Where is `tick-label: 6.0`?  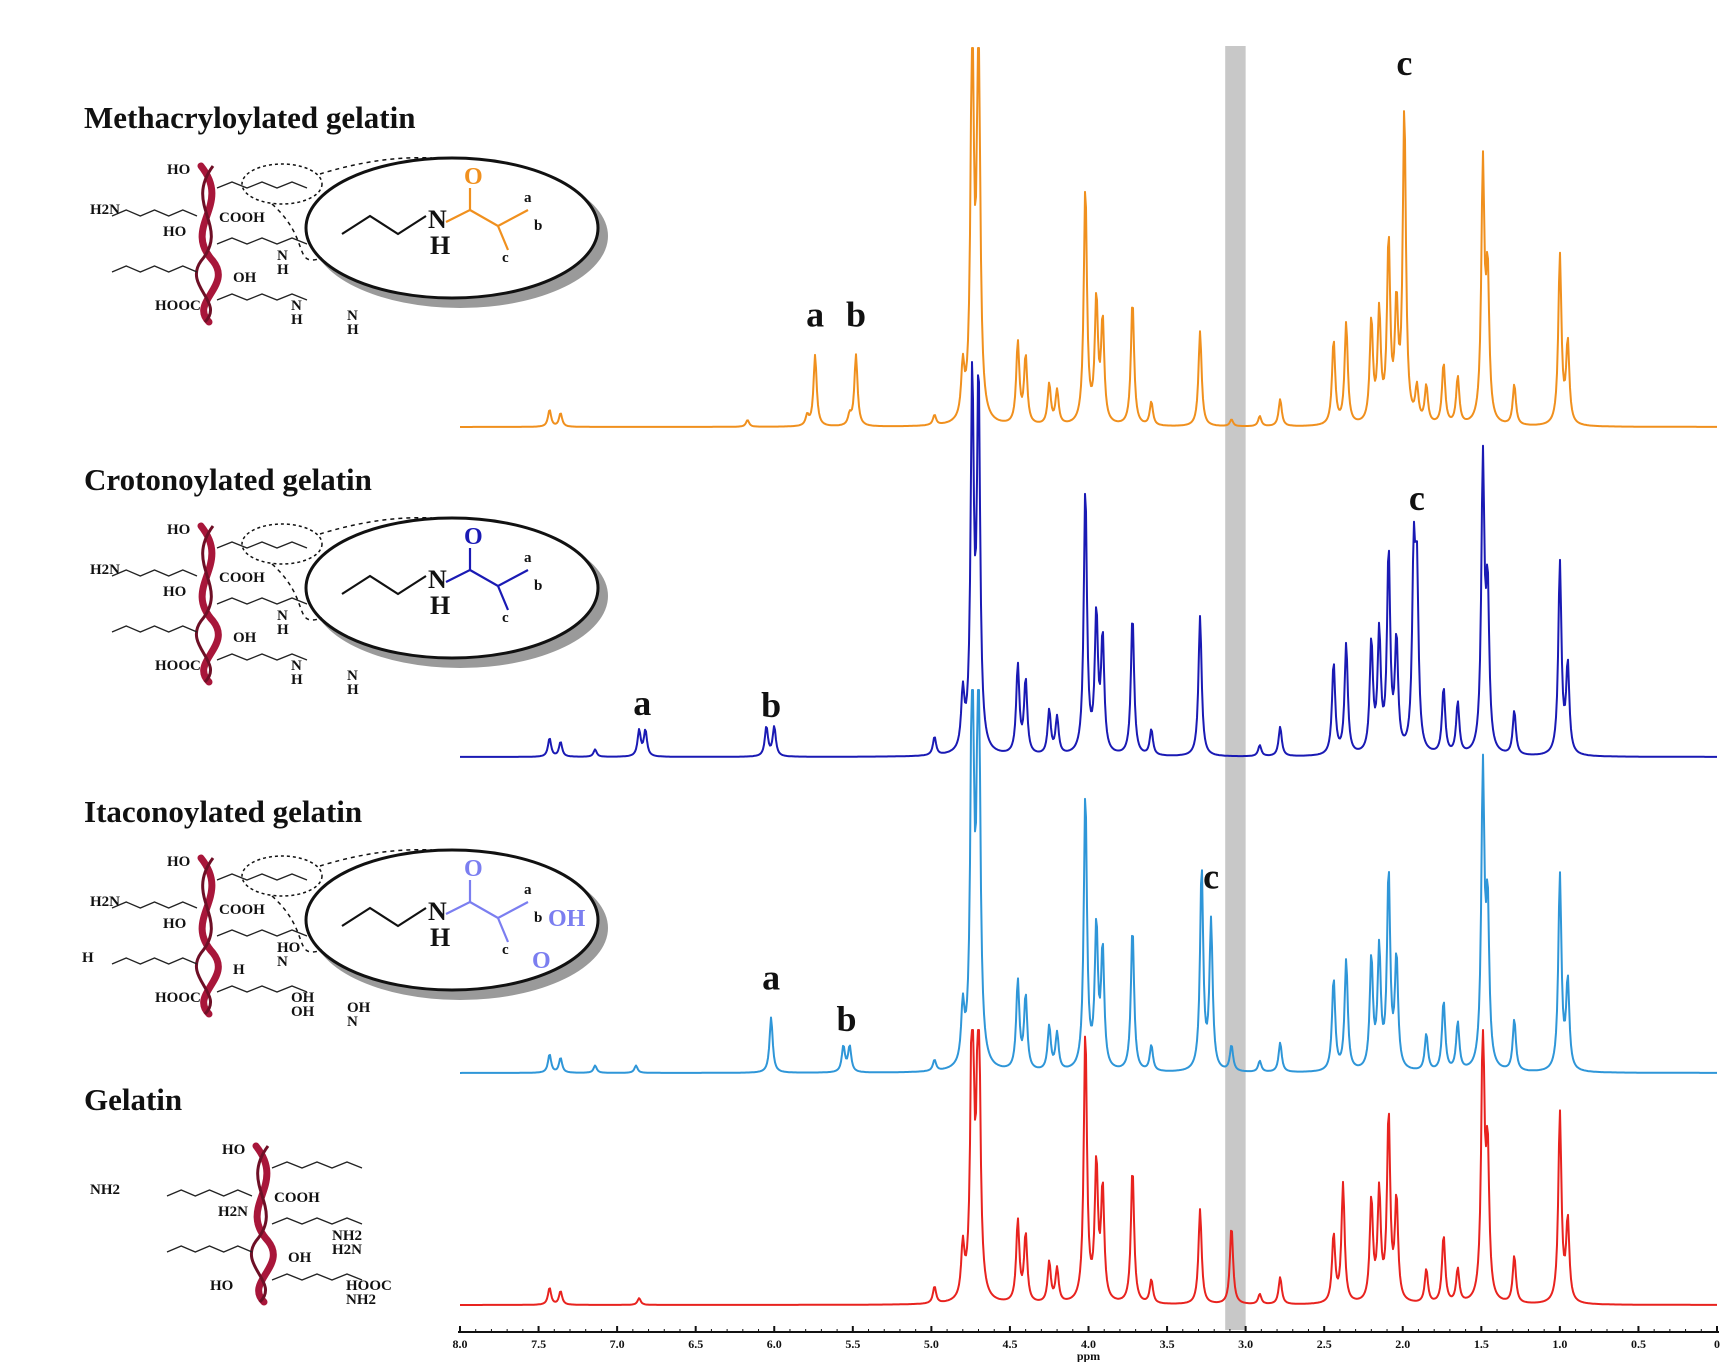
tick-label: 6.0 is located at coordinates (774, 1344).